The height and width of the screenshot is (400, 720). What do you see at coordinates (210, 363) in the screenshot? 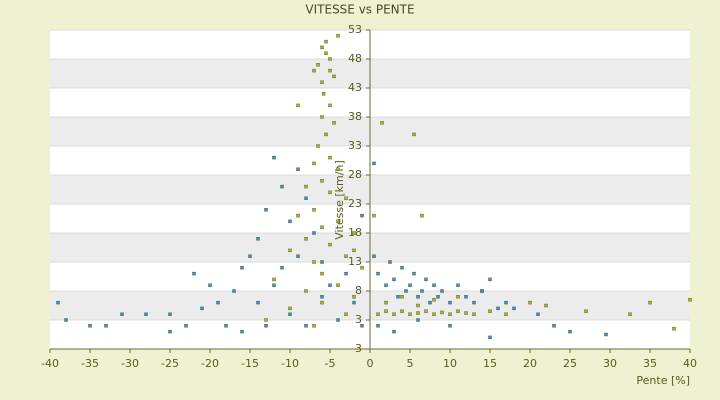
I see `x-tick-label: -20` at bounding box center [210, 363].